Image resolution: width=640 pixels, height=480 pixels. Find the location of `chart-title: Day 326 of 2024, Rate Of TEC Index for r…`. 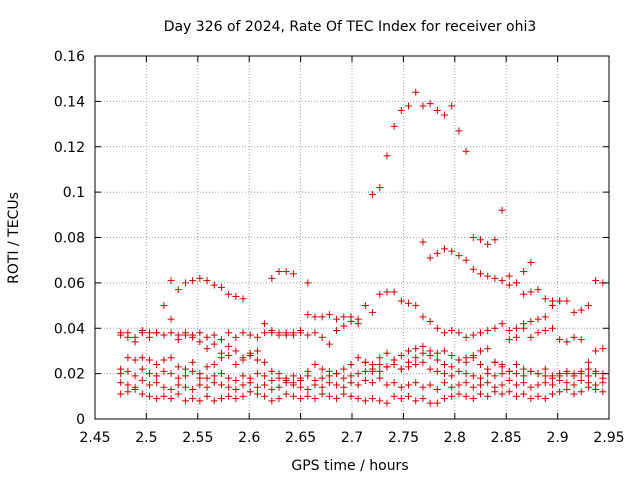

chart-title: Day 326 of 2024, Rate Of TEC Index for r… is located at coordinates (350, 27).